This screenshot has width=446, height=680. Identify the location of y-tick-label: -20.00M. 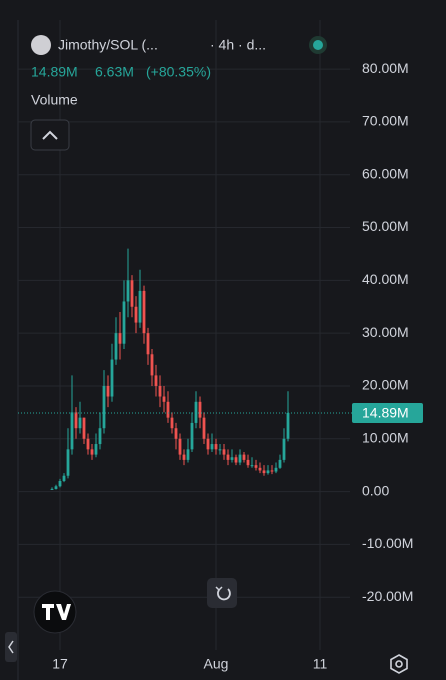
(387, 596).